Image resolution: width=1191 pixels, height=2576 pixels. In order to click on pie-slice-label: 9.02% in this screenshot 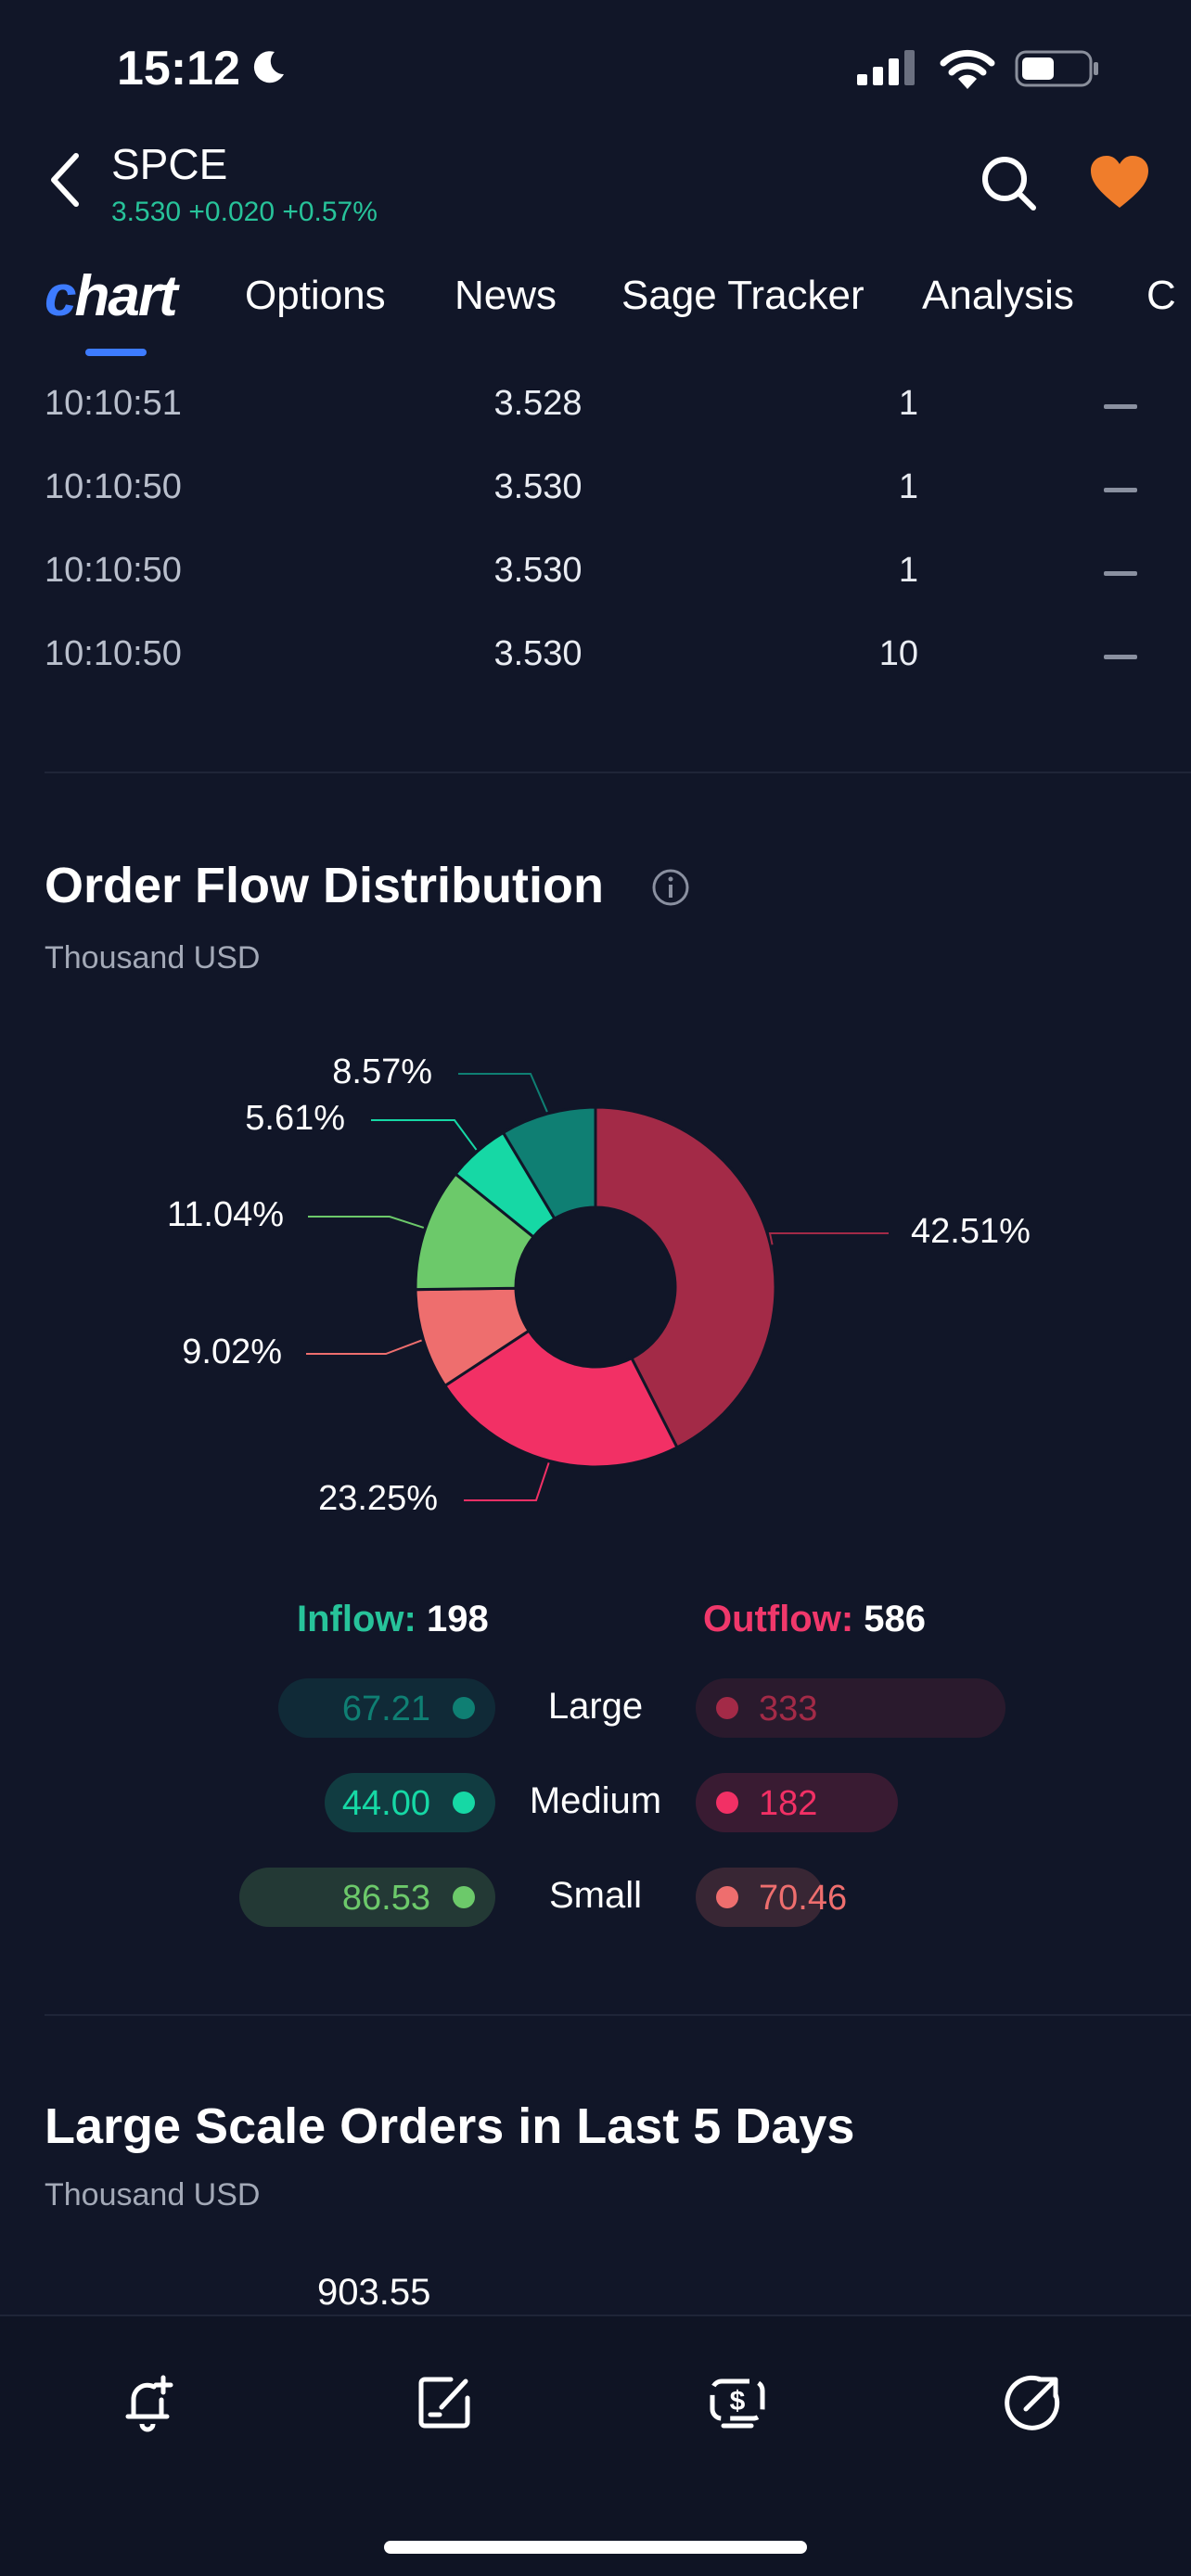, I will do `click(232, 1352)`.